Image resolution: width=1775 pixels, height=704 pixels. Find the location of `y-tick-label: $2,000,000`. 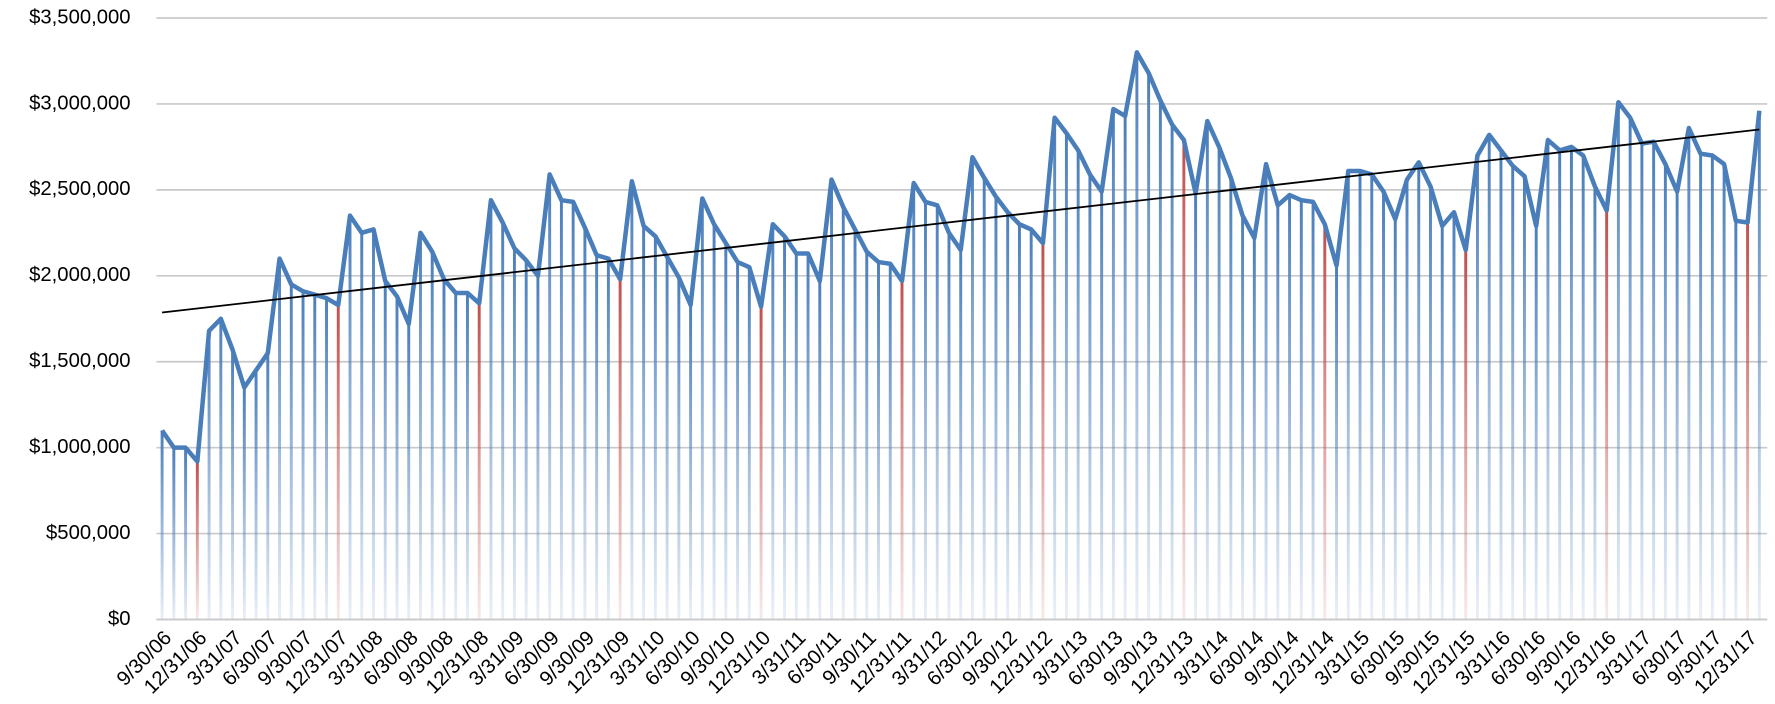

y-tick-label: $2,000,000 is located at coordinates (79, 275).